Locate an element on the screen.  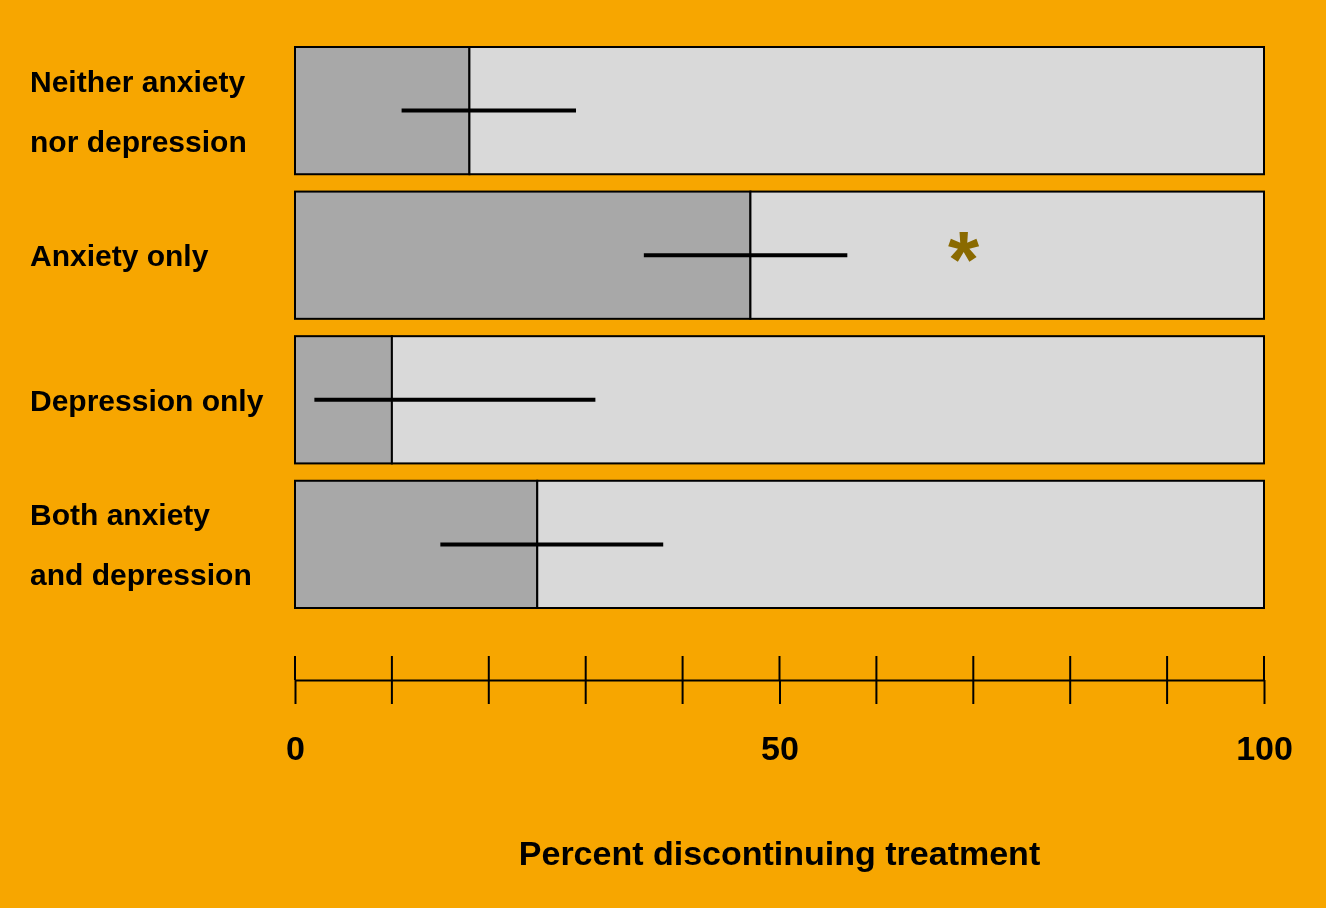
x-tick-label: 50 is located at coordinates (780, 748).